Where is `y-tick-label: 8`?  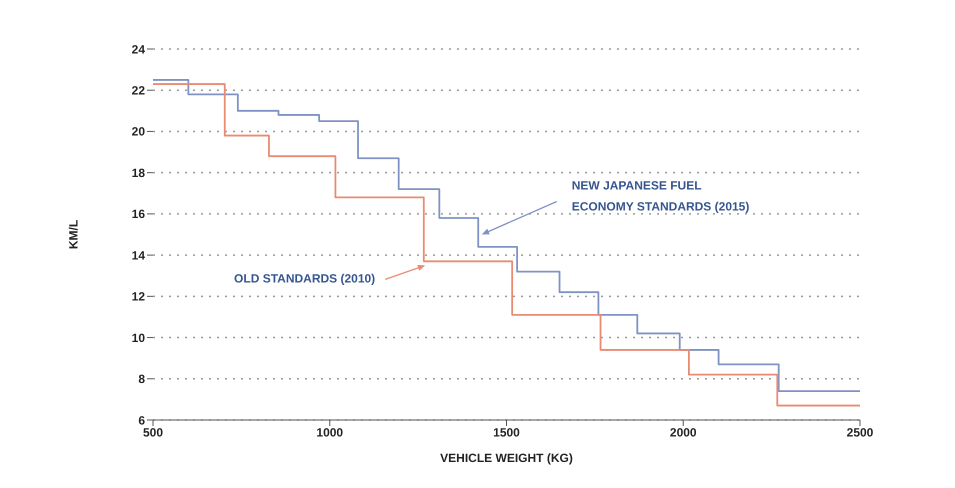
y-tick-label: 8 is located at coordinates (142, 379).